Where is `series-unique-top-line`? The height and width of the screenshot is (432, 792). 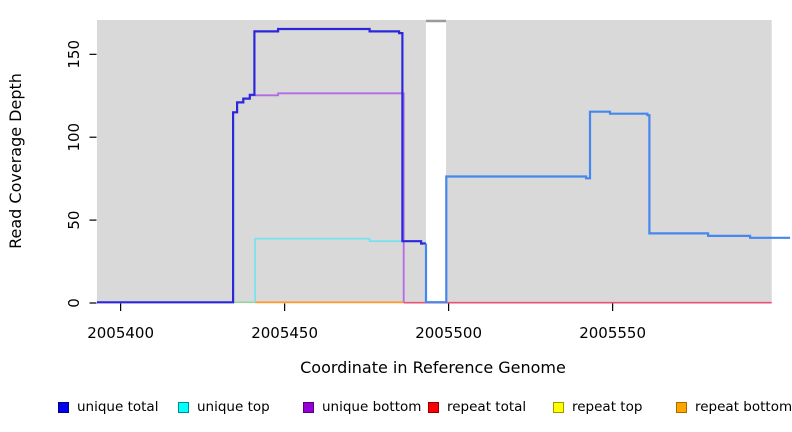 series-unique-top-line is located at coordinates (328, 270).